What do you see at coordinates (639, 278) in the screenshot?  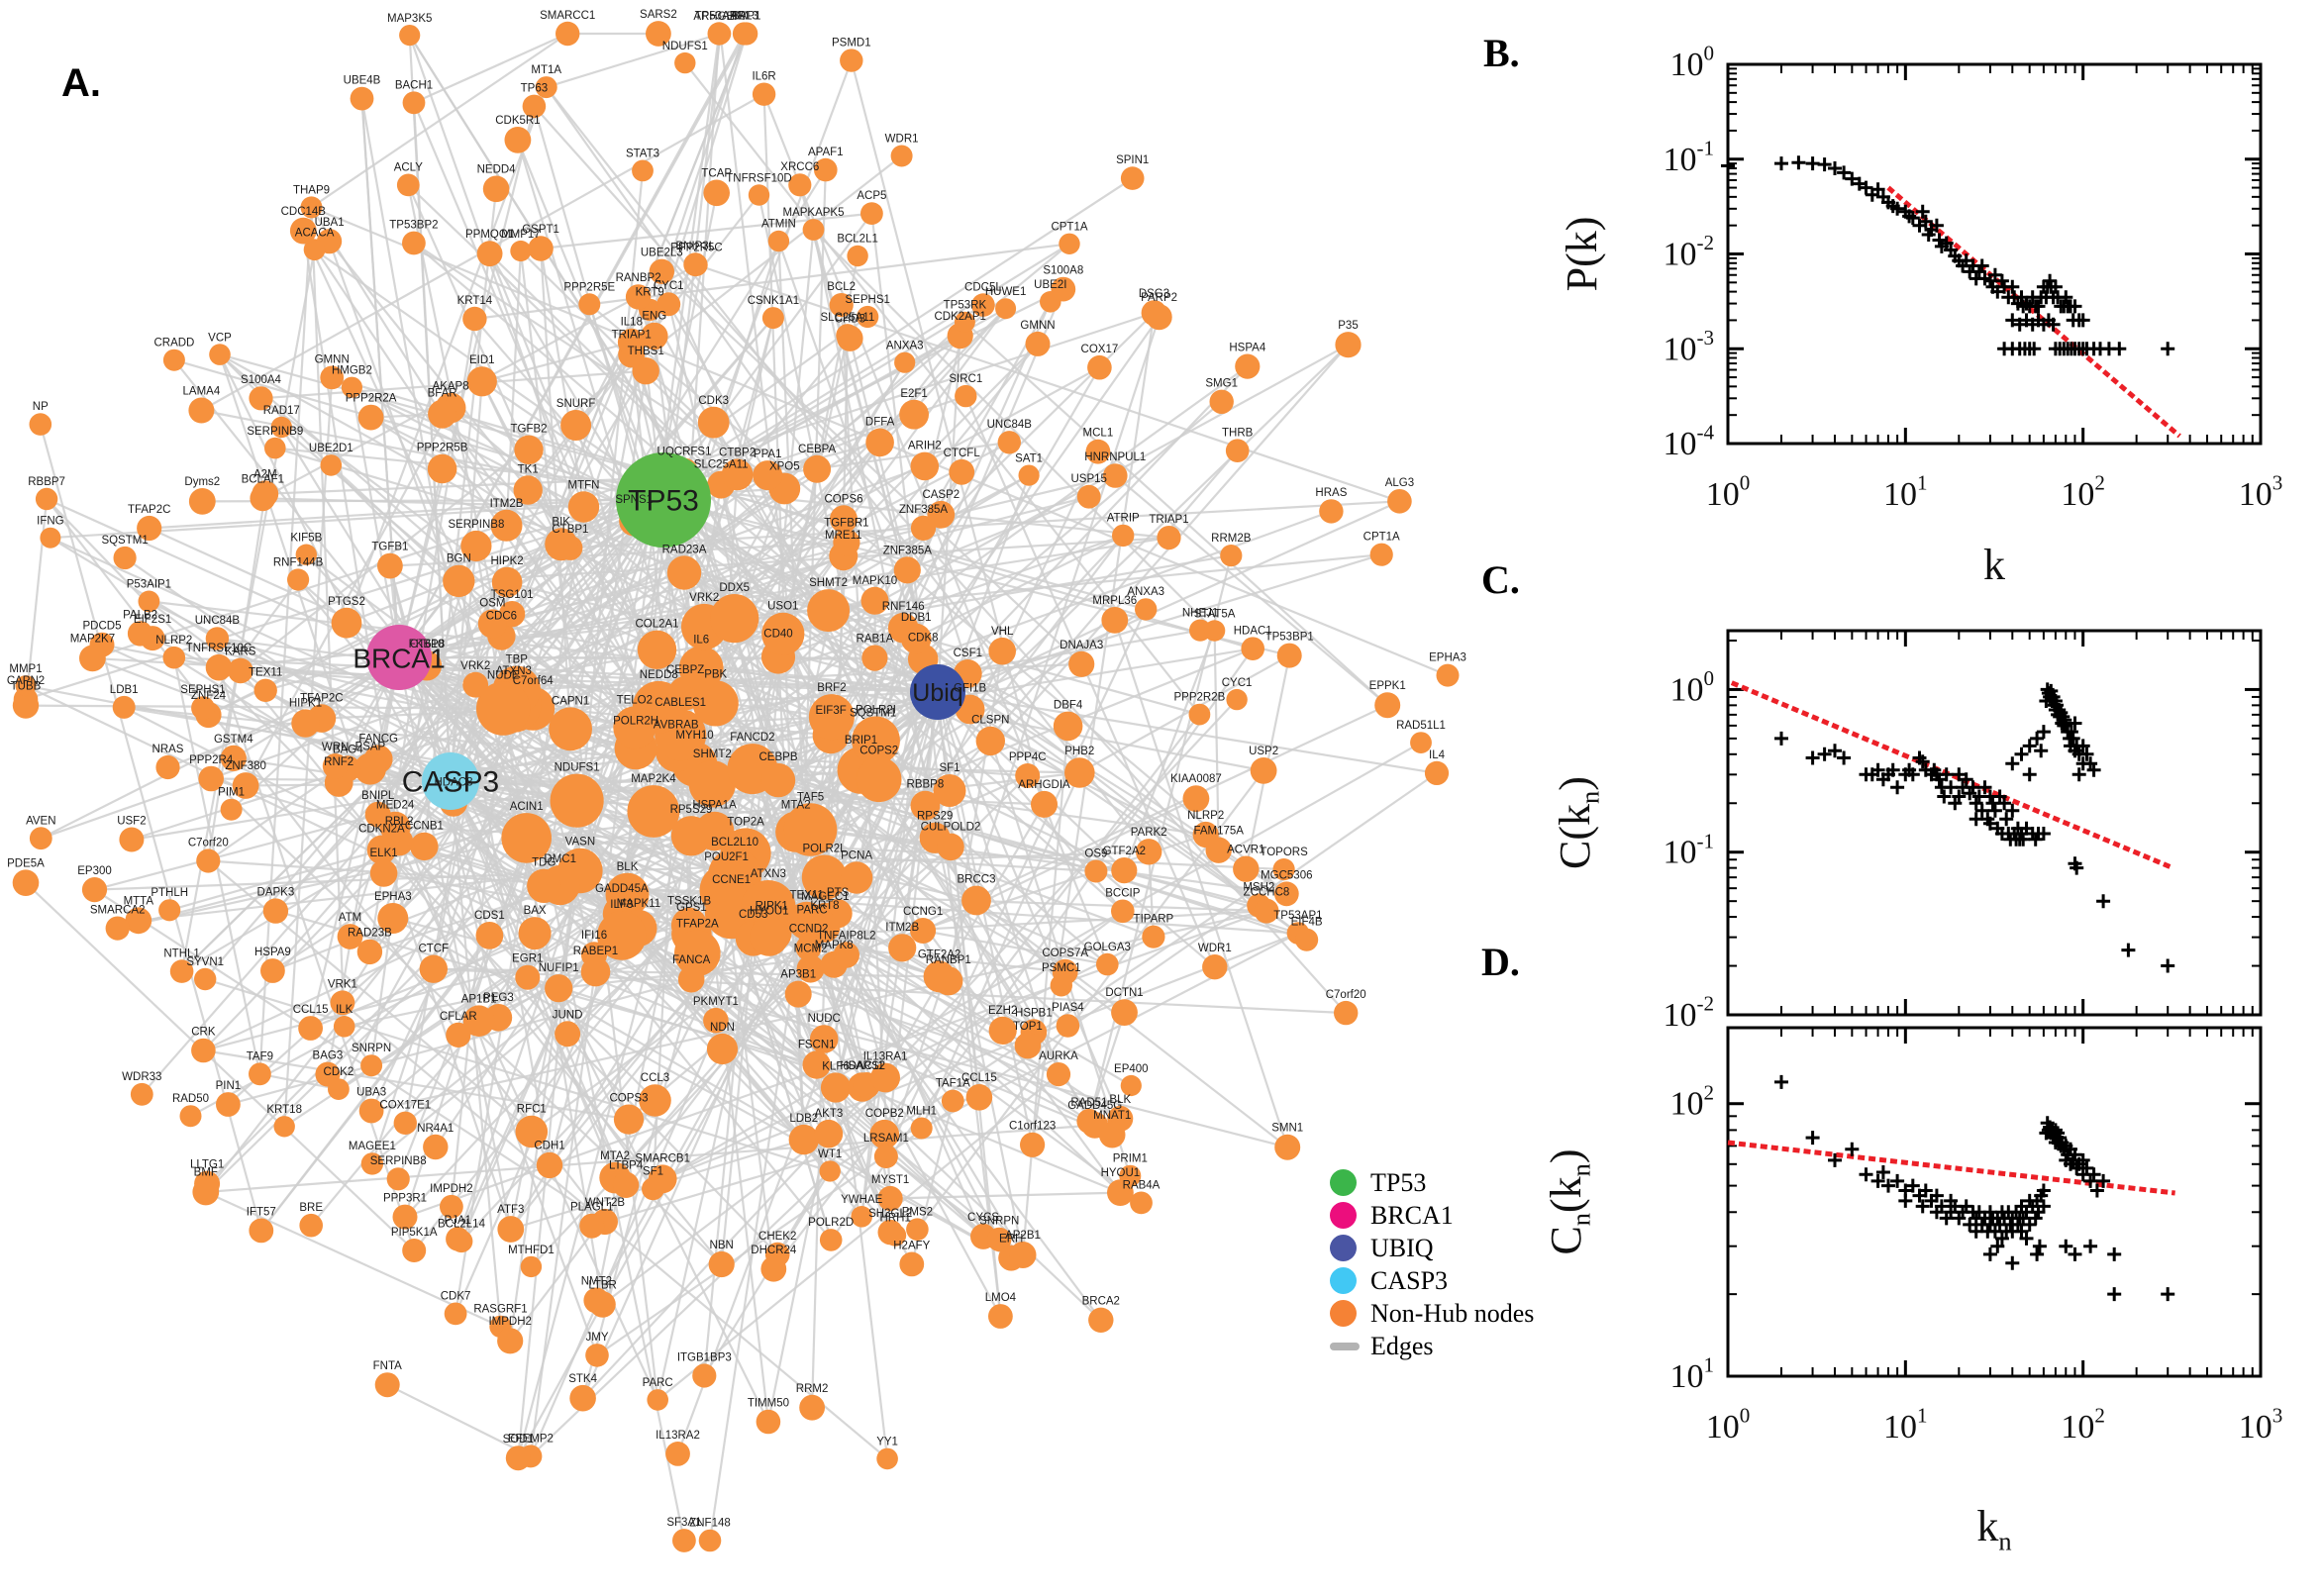 I see `gene-label: RANBP2` at bounding box center [639, 278].